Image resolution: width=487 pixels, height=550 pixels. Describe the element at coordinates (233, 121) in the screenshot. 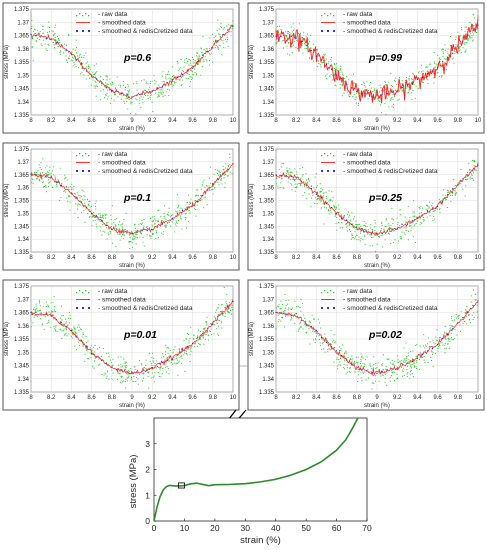

I see `x-tick-label: 10` at that location.